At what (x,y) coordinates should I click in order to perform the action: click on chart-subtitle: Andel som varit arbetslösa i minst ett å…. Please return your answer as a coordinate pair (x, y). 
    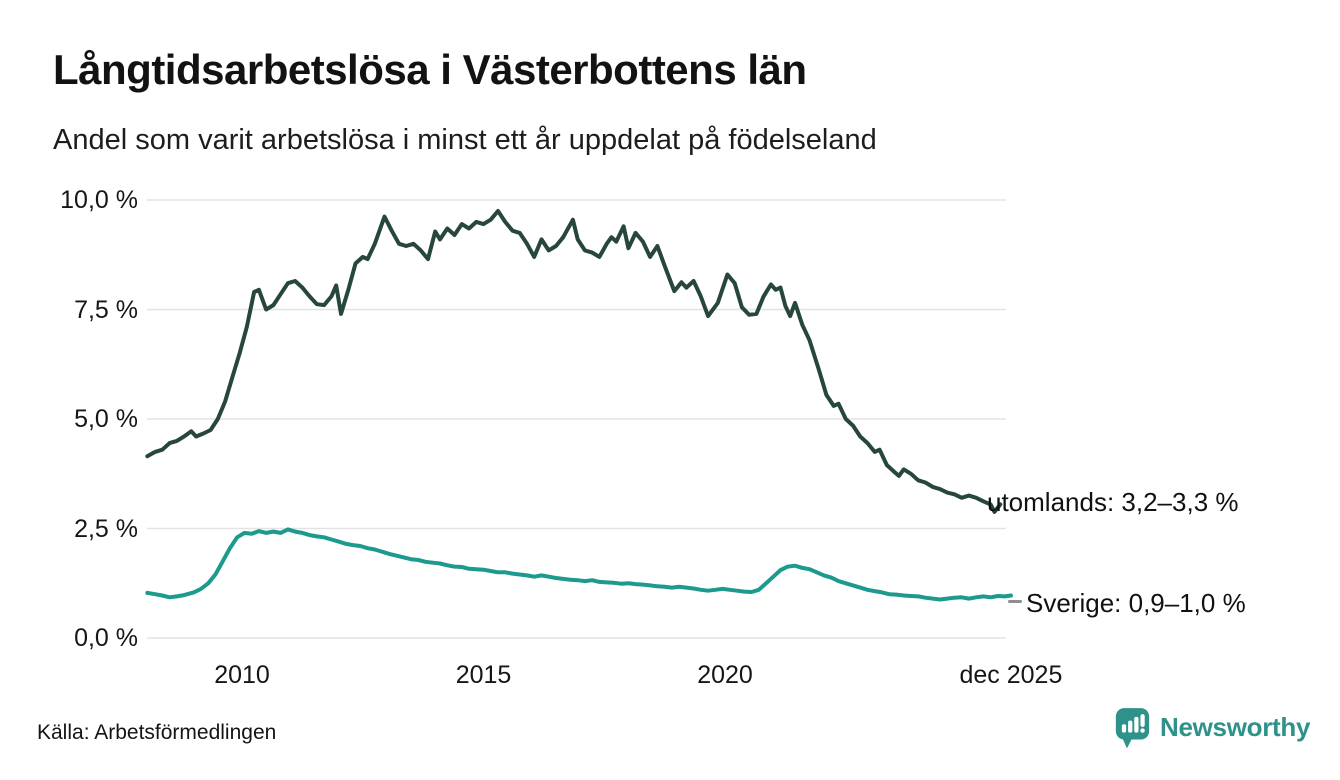
    Looking at the image, I should click on (465, 140).